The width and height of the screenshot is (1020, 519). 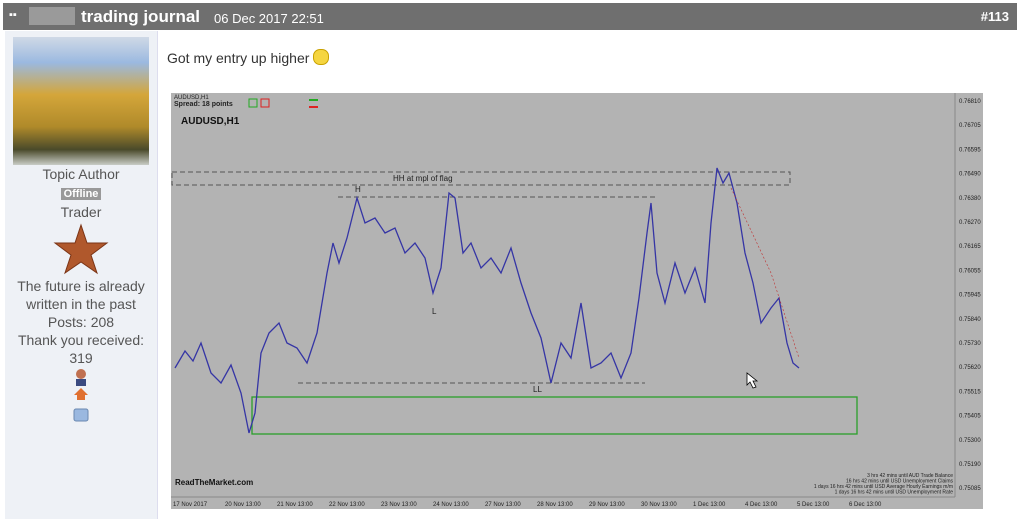 What do you see at coordinates (970, 102) in the screenshot?
I see `price-label: 0.76810` at bounding box center [970, 102].